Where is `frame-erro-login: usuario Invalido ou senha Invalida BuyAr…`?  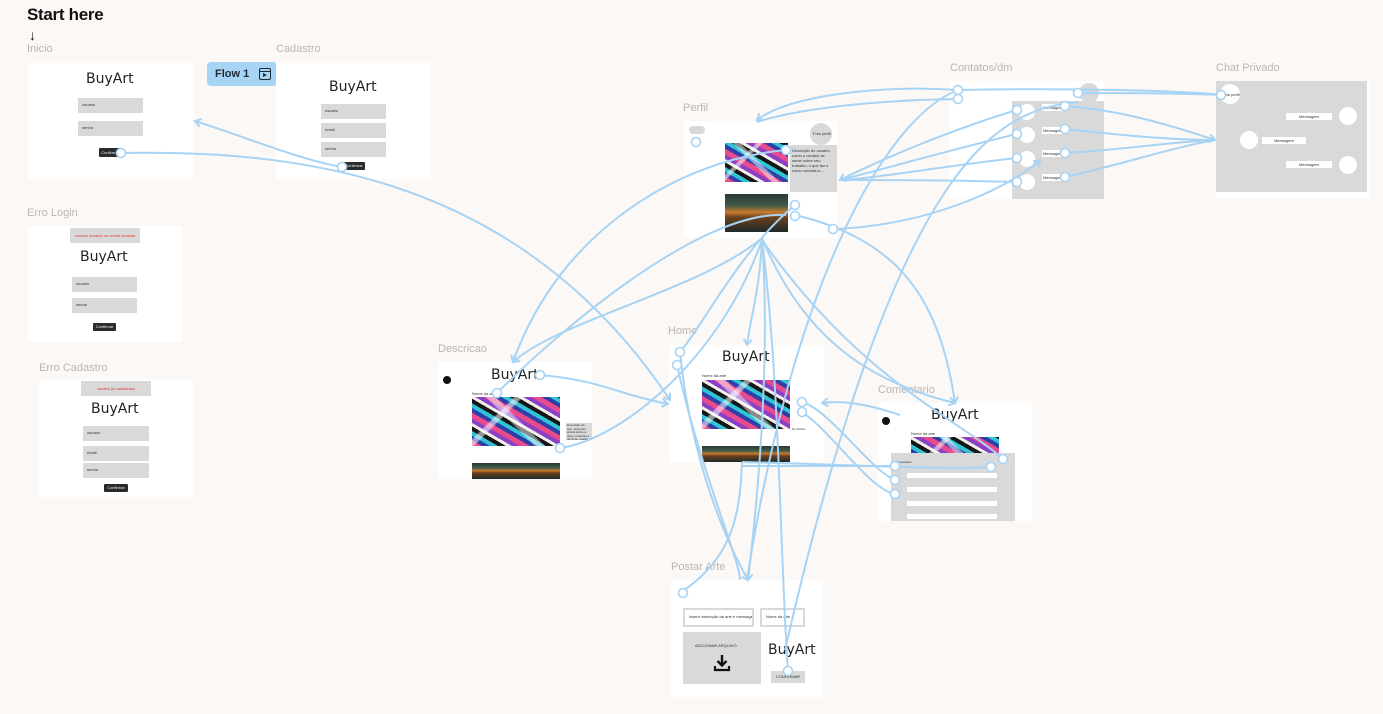 frame-erro-login: usuario Invalido ou senha Invalida BuyAr… is located at coordinates (105, 284).